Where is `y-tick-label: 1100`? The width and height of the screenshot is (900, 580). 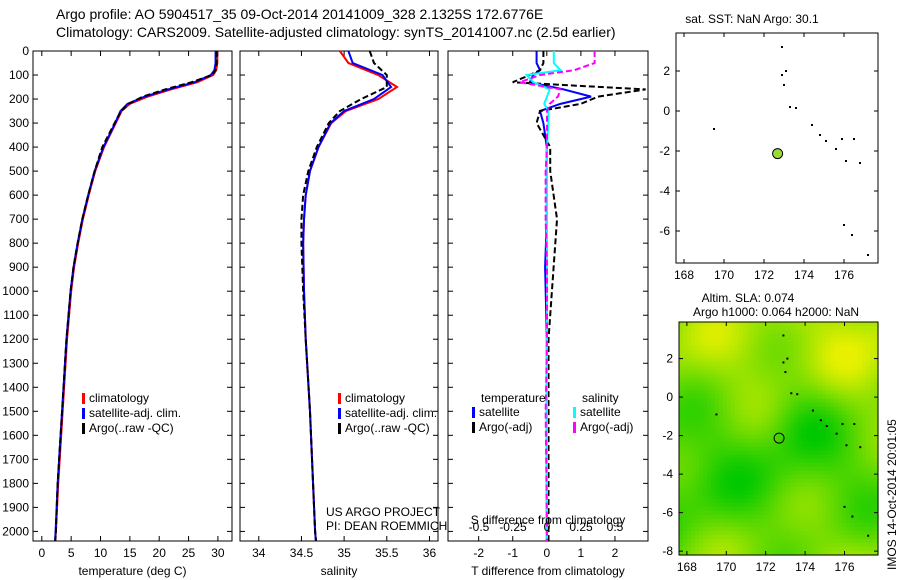 y-tick-label: 1100 is located at coordinates (16, 315).